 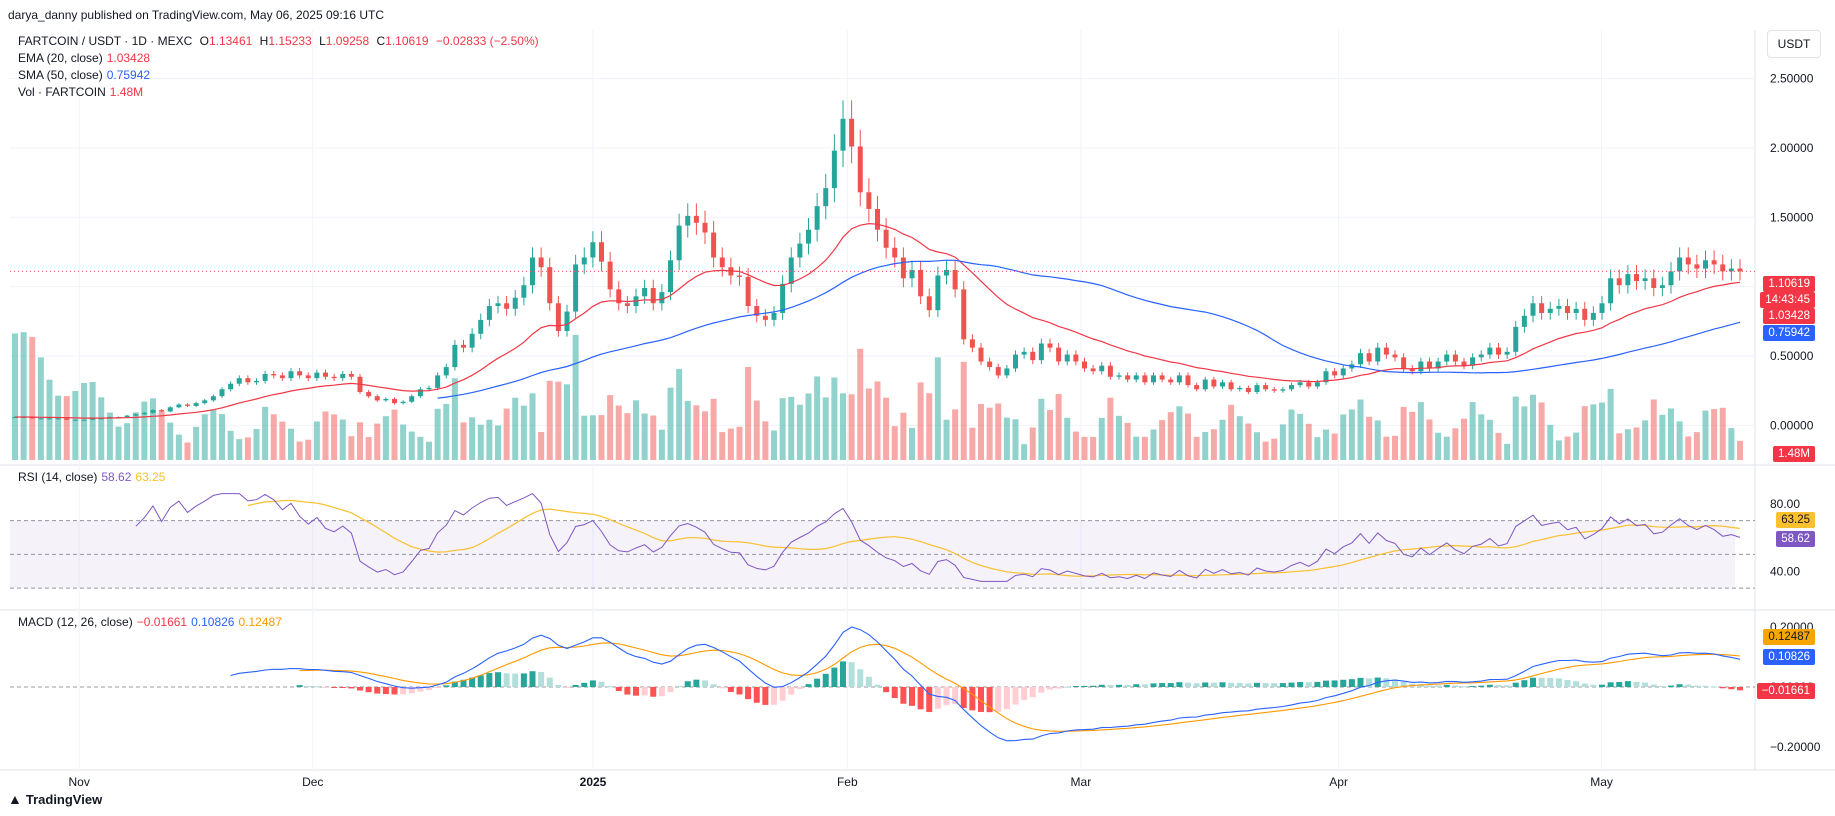 What do you see at coordinates (81, 92) in the screenshot?
I see `volume-legend: Vol · FARTCOIN 1.48M` at bounding box center [81, 92].